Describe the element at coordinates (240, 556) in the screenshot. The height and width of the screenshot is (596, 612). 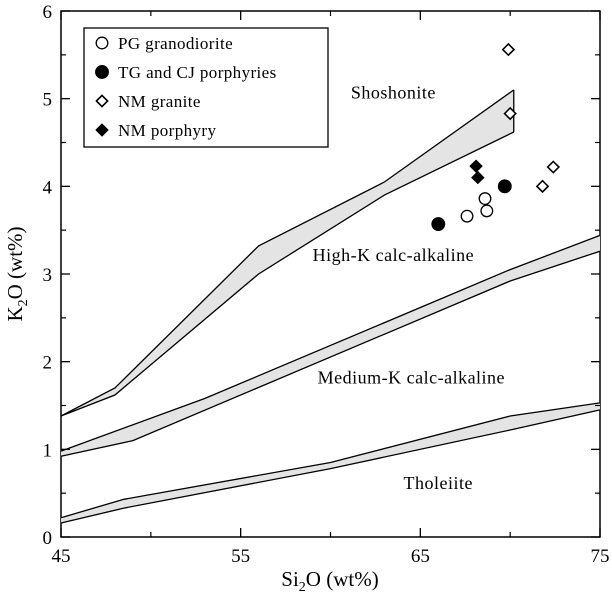
I see `x-tick-label: 55` at that location.